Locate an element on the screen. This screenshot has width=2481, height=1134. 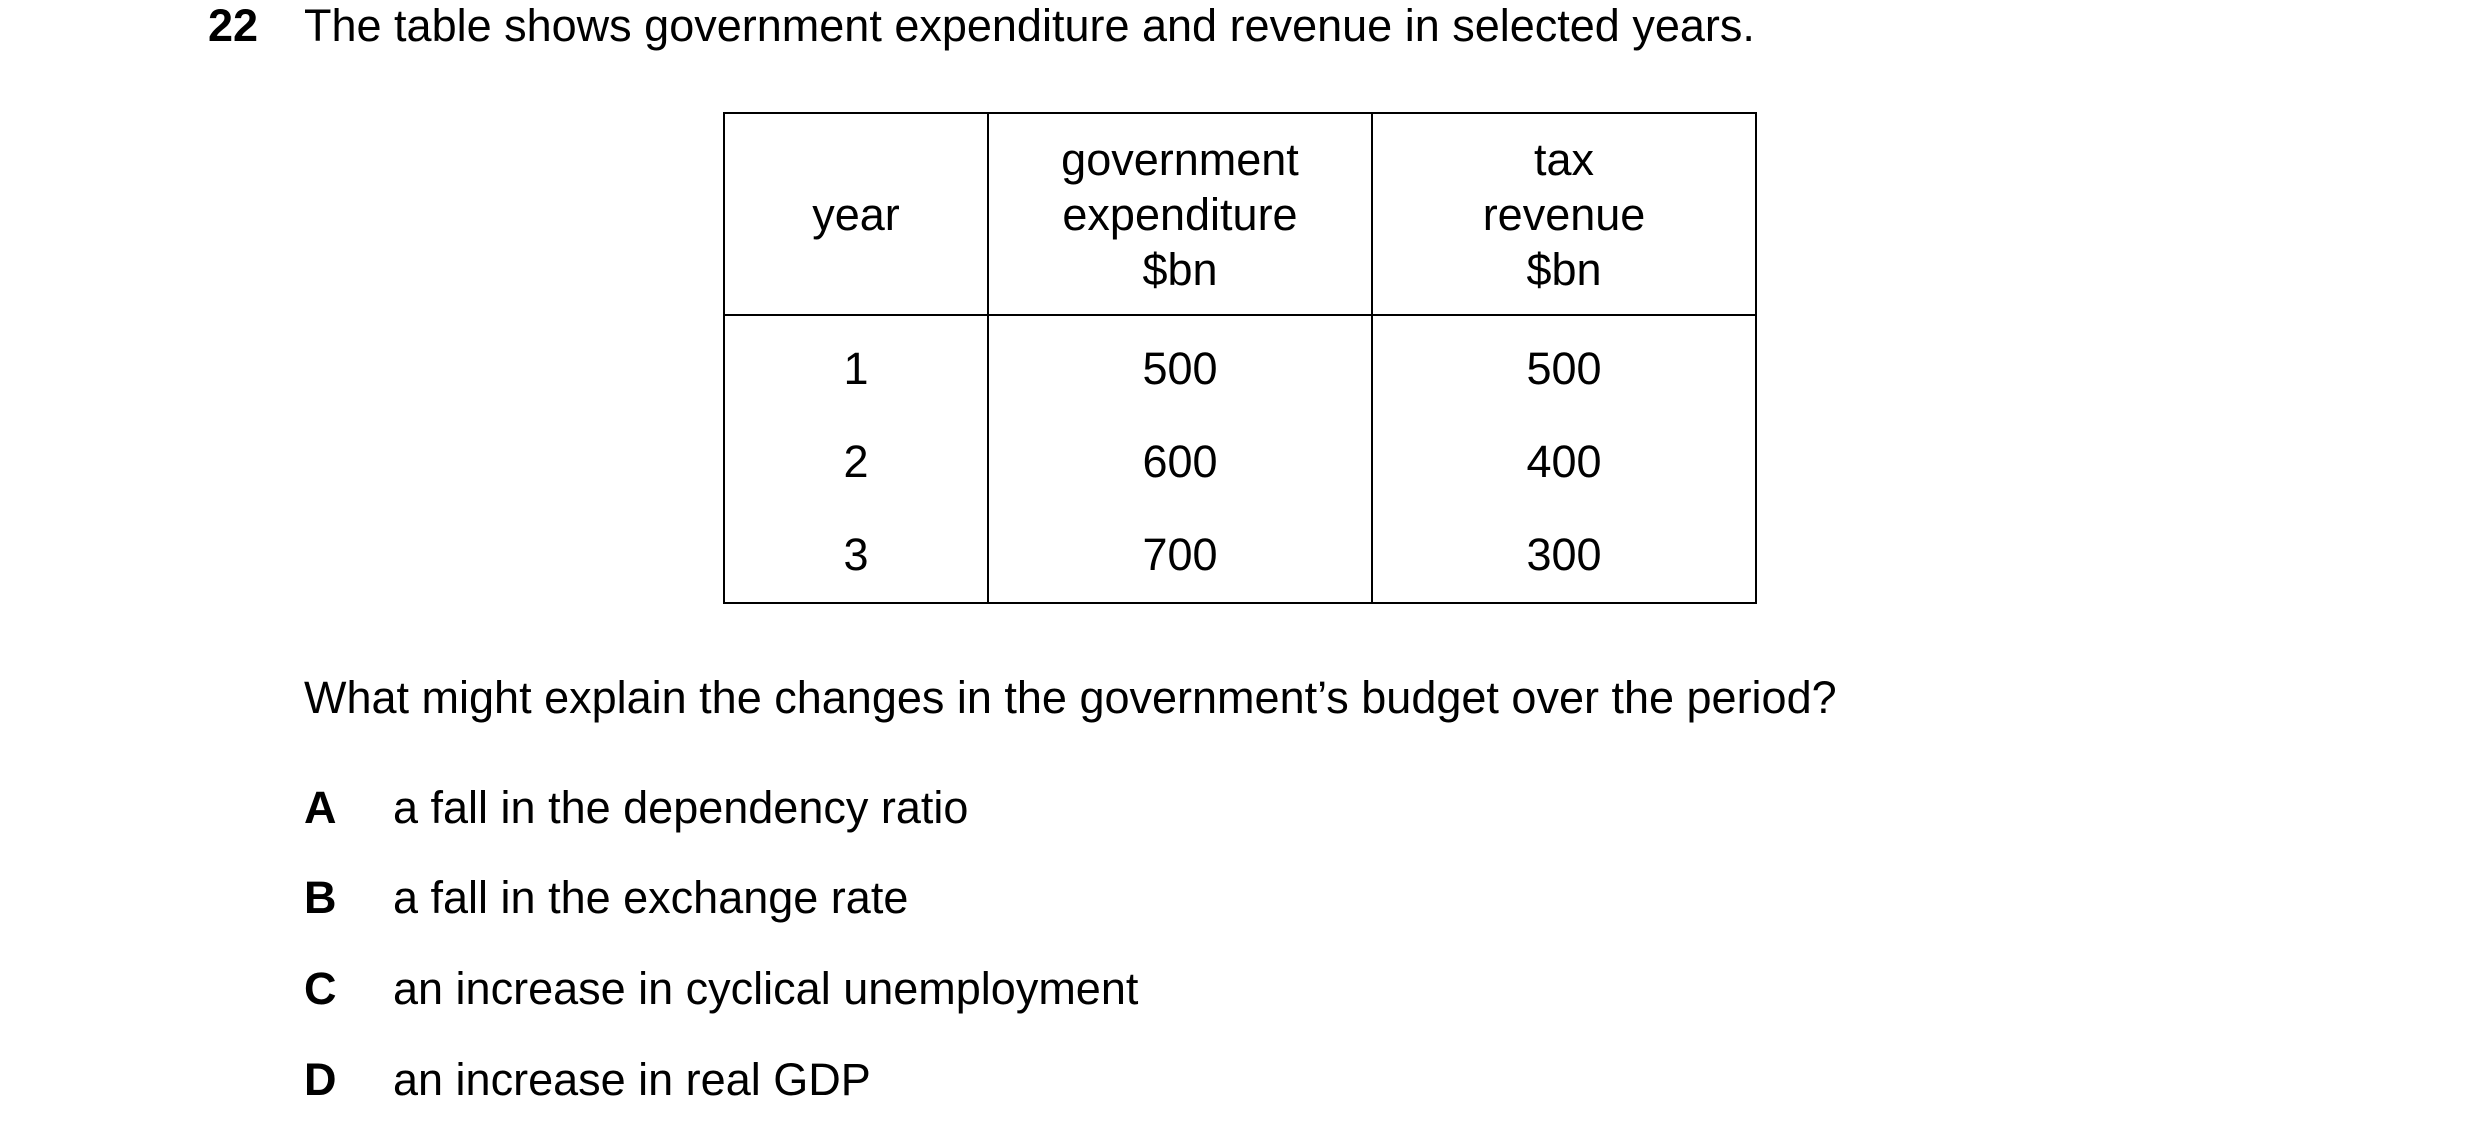
header-government-expenditure: government expenditure $bn is located at coordinates (1180, 214).